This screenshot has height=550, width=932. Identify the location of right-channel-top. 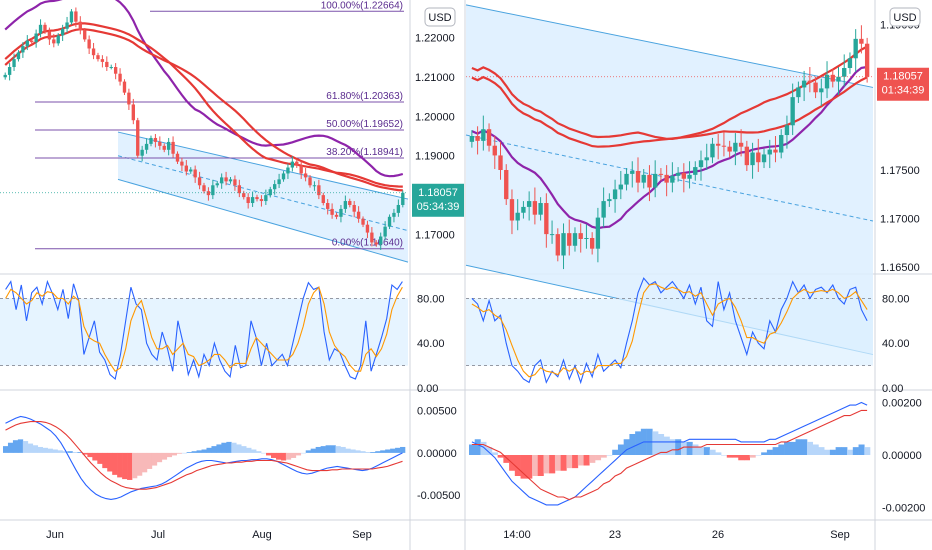
(669, 46).